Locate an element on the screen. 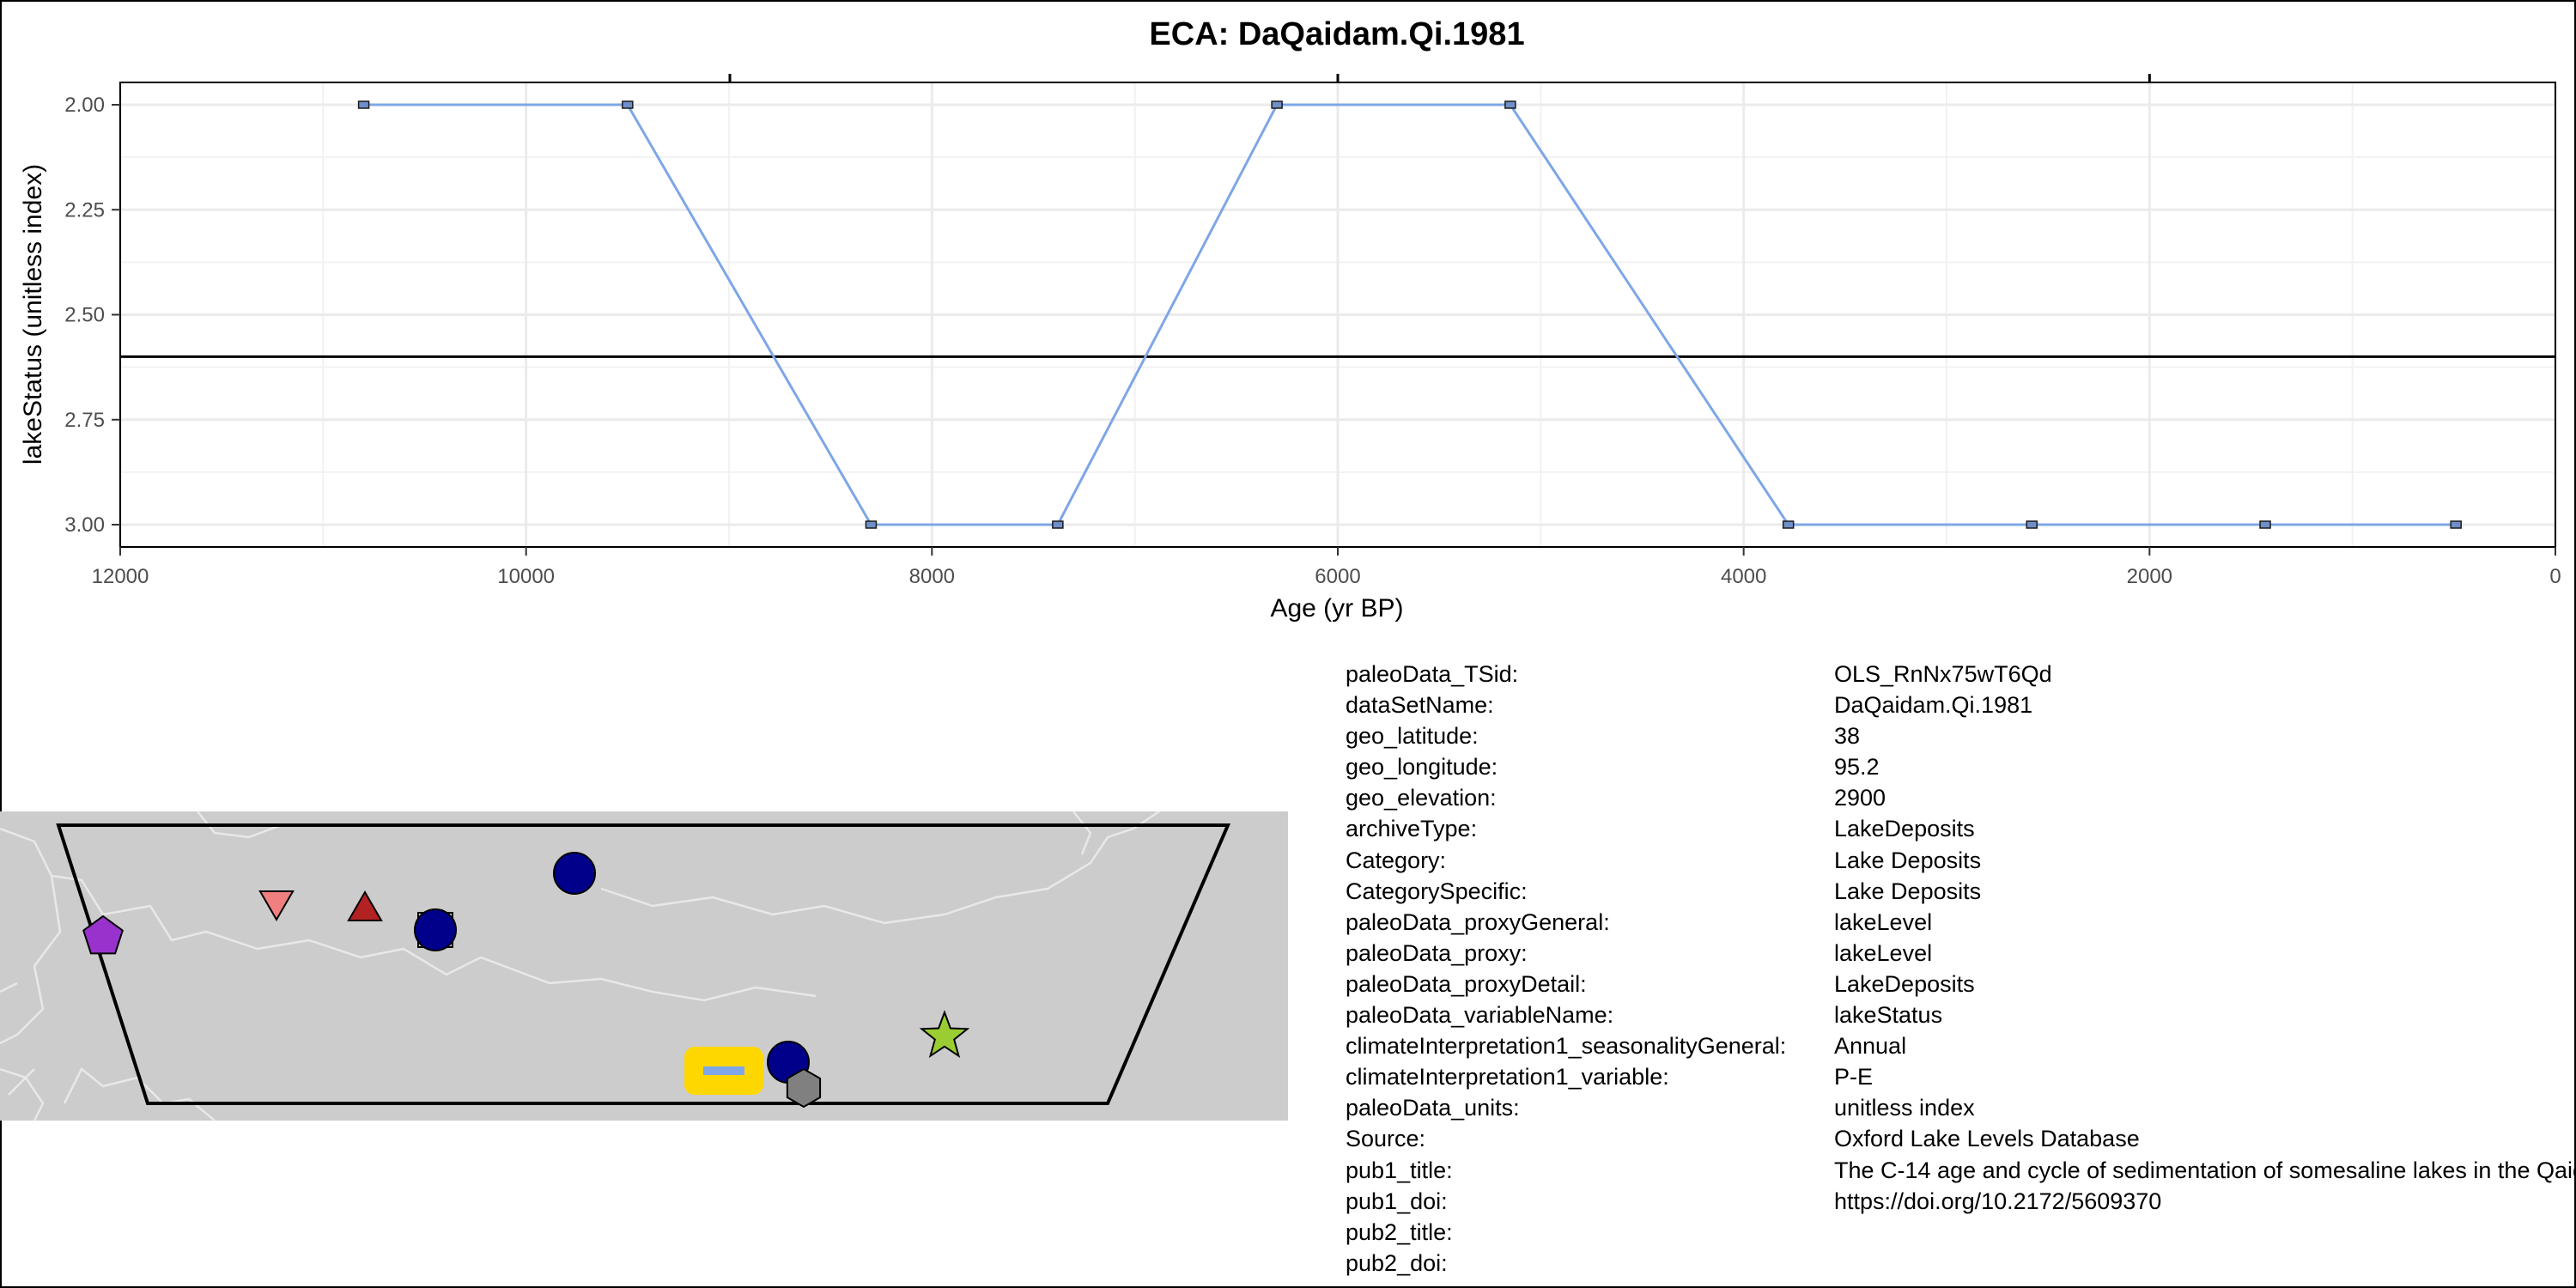  x-tick-label: 6000 is located at coordinates (1338, 576).